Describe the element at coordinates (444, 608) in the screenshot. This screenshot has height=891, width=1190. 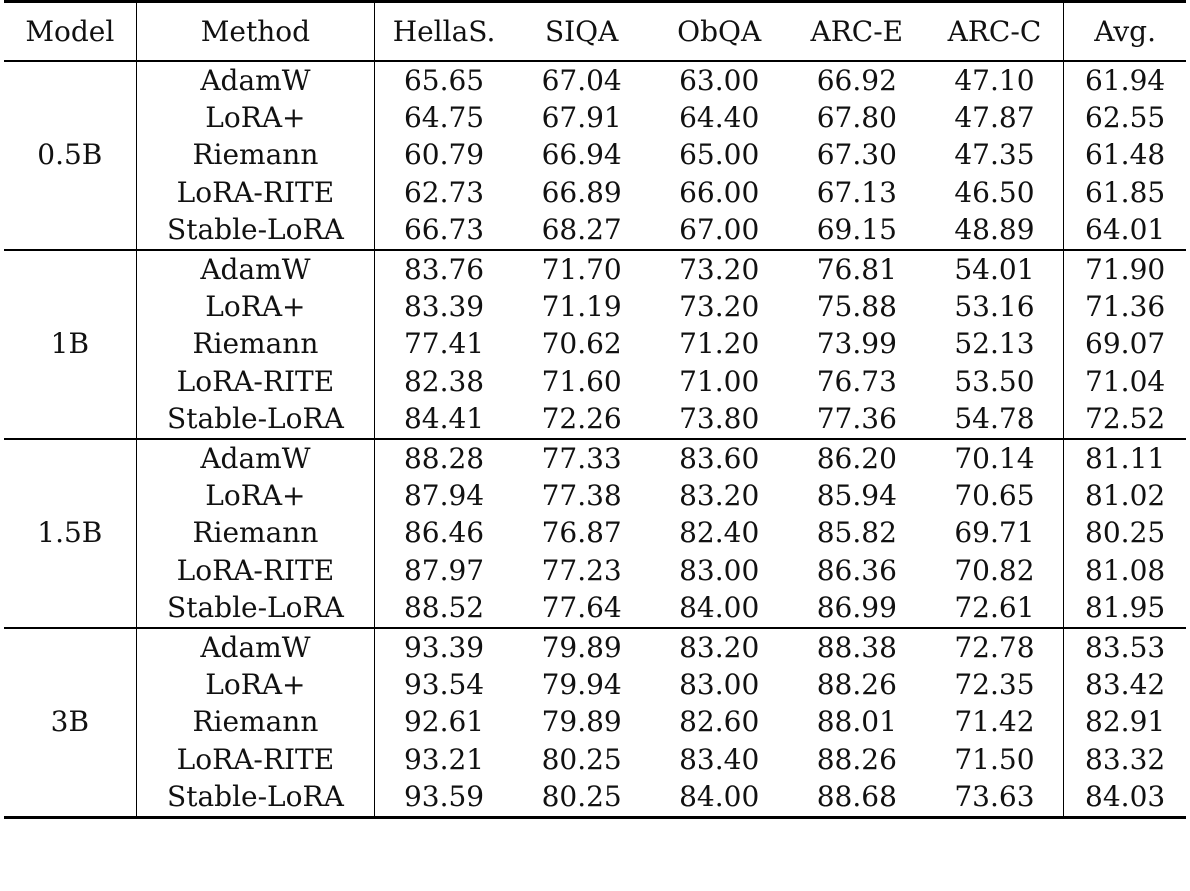
I see `value-cell-hellaswag: 88.52` at that location.